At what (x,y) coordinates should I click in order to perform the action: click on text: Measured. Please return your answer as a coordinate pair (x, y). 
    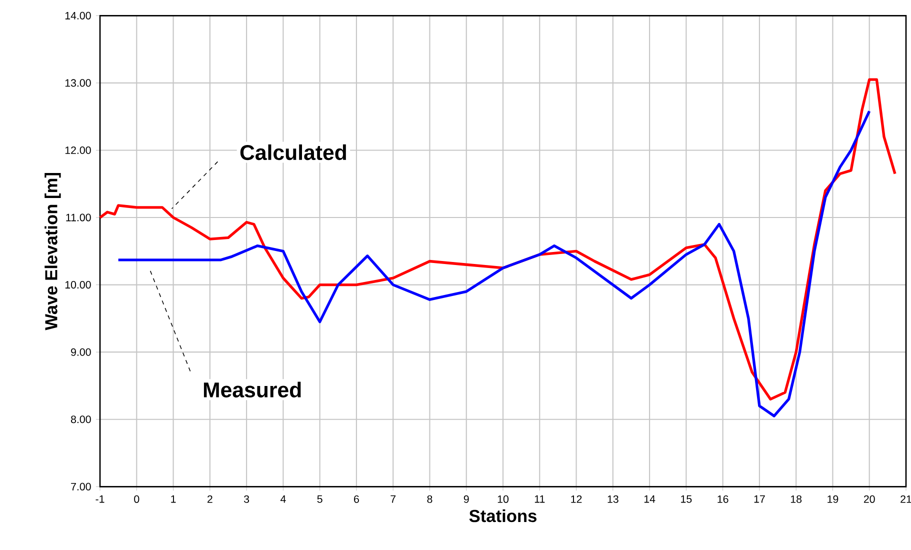
    Looking at the image, I should click on (252, 390).